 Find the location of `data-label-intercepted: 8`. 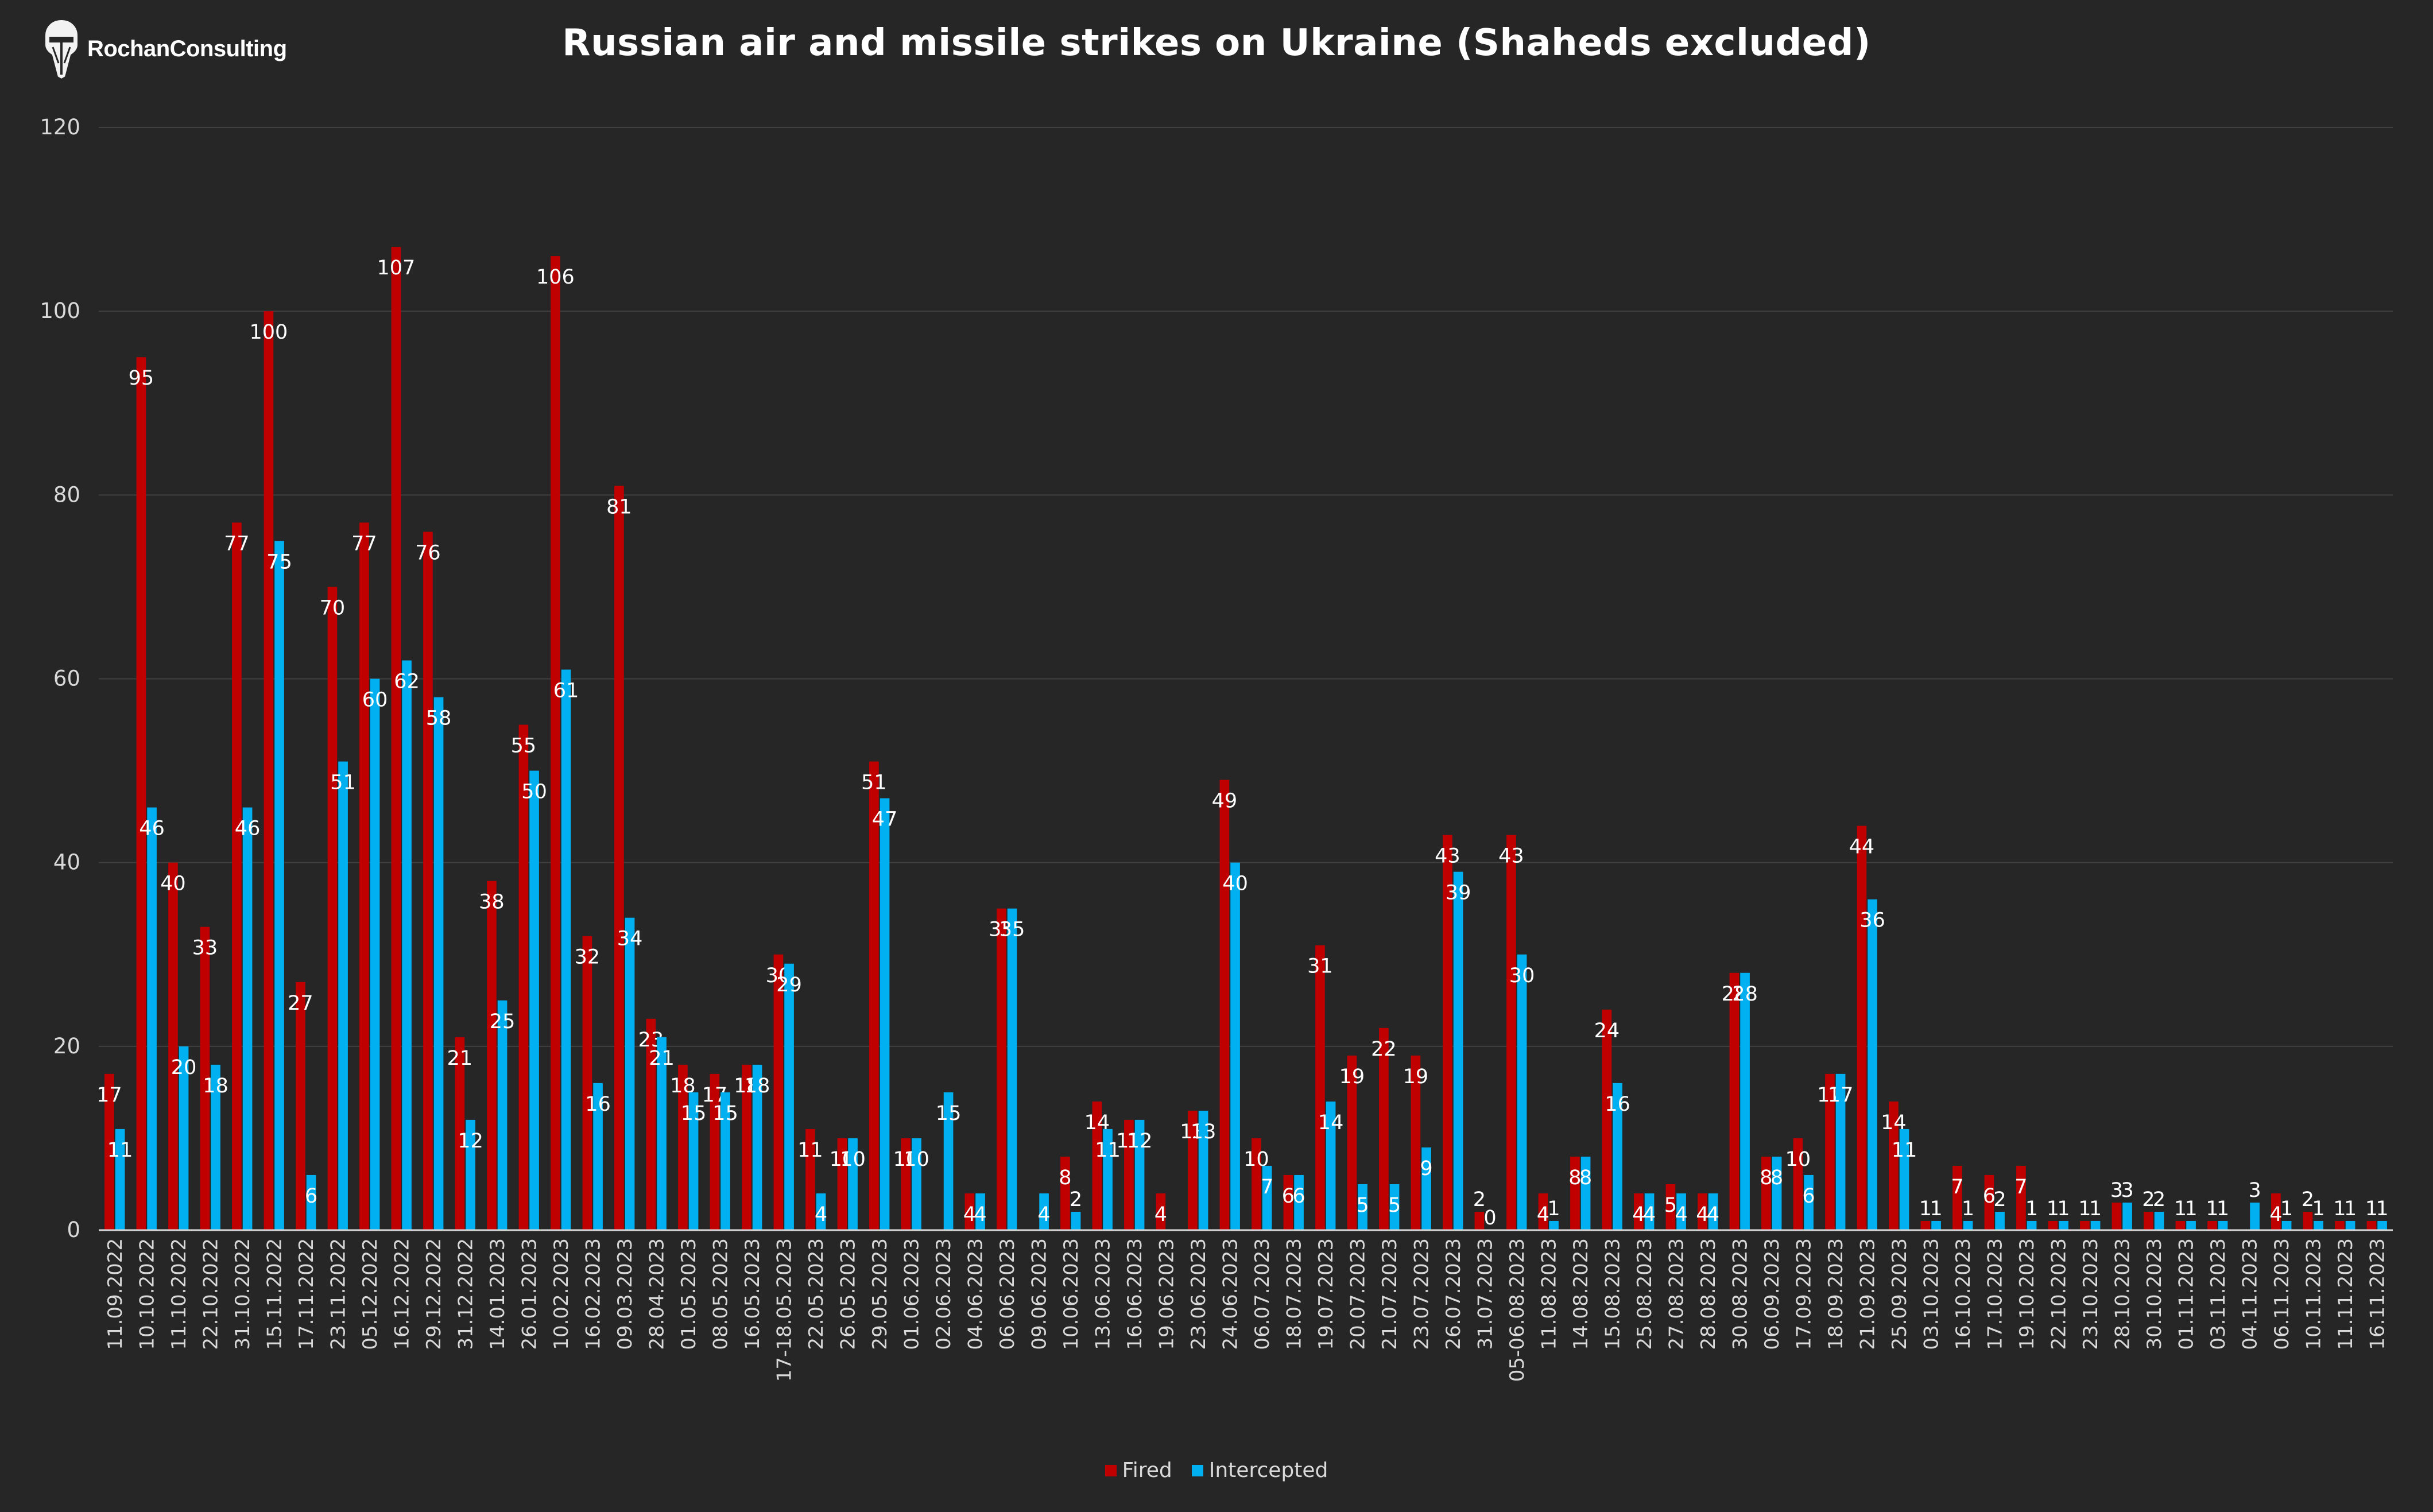

data-label-intercepted: 8 is located at coordinates (1777, 1177).